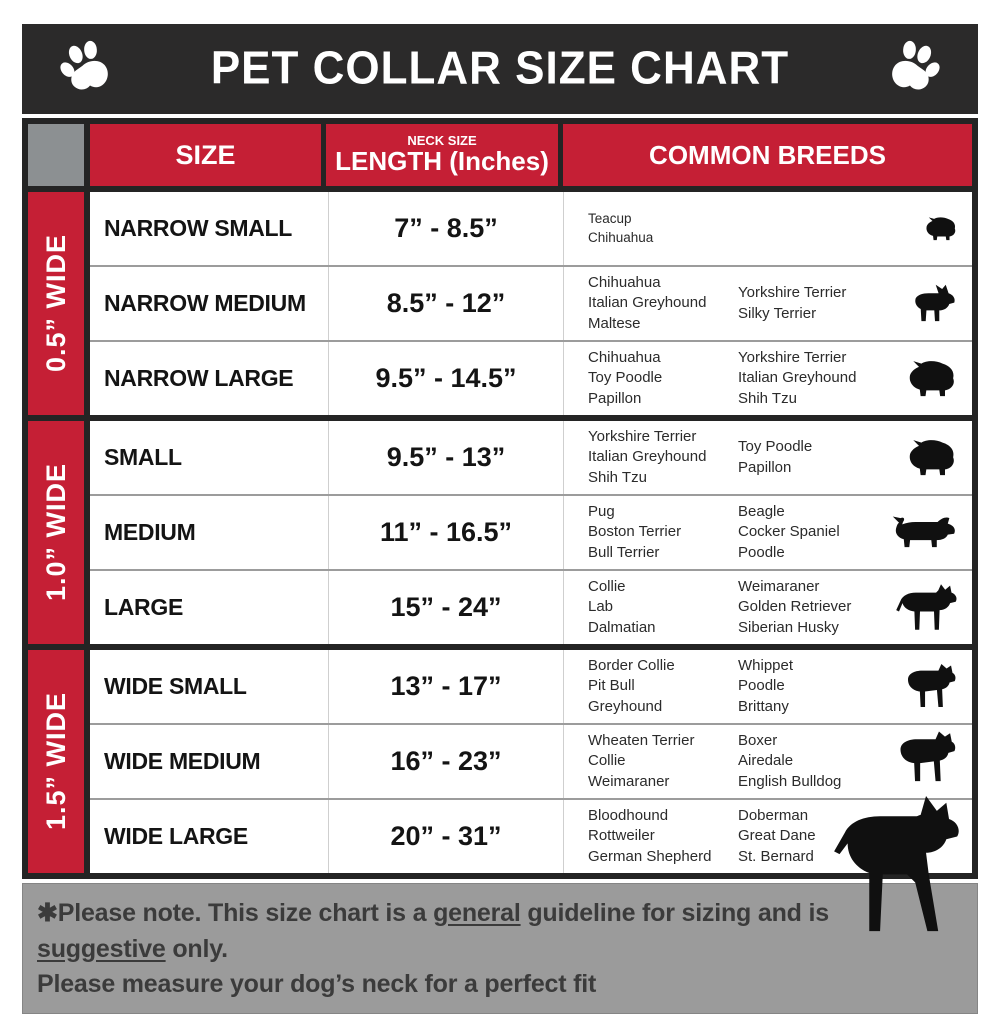 This screenshot has height=1014, width=1000. Describe the element at coordinates (767, 155) in the screenshot. I see `column-header-common-breeds: COMMON BREEDS` at that location.